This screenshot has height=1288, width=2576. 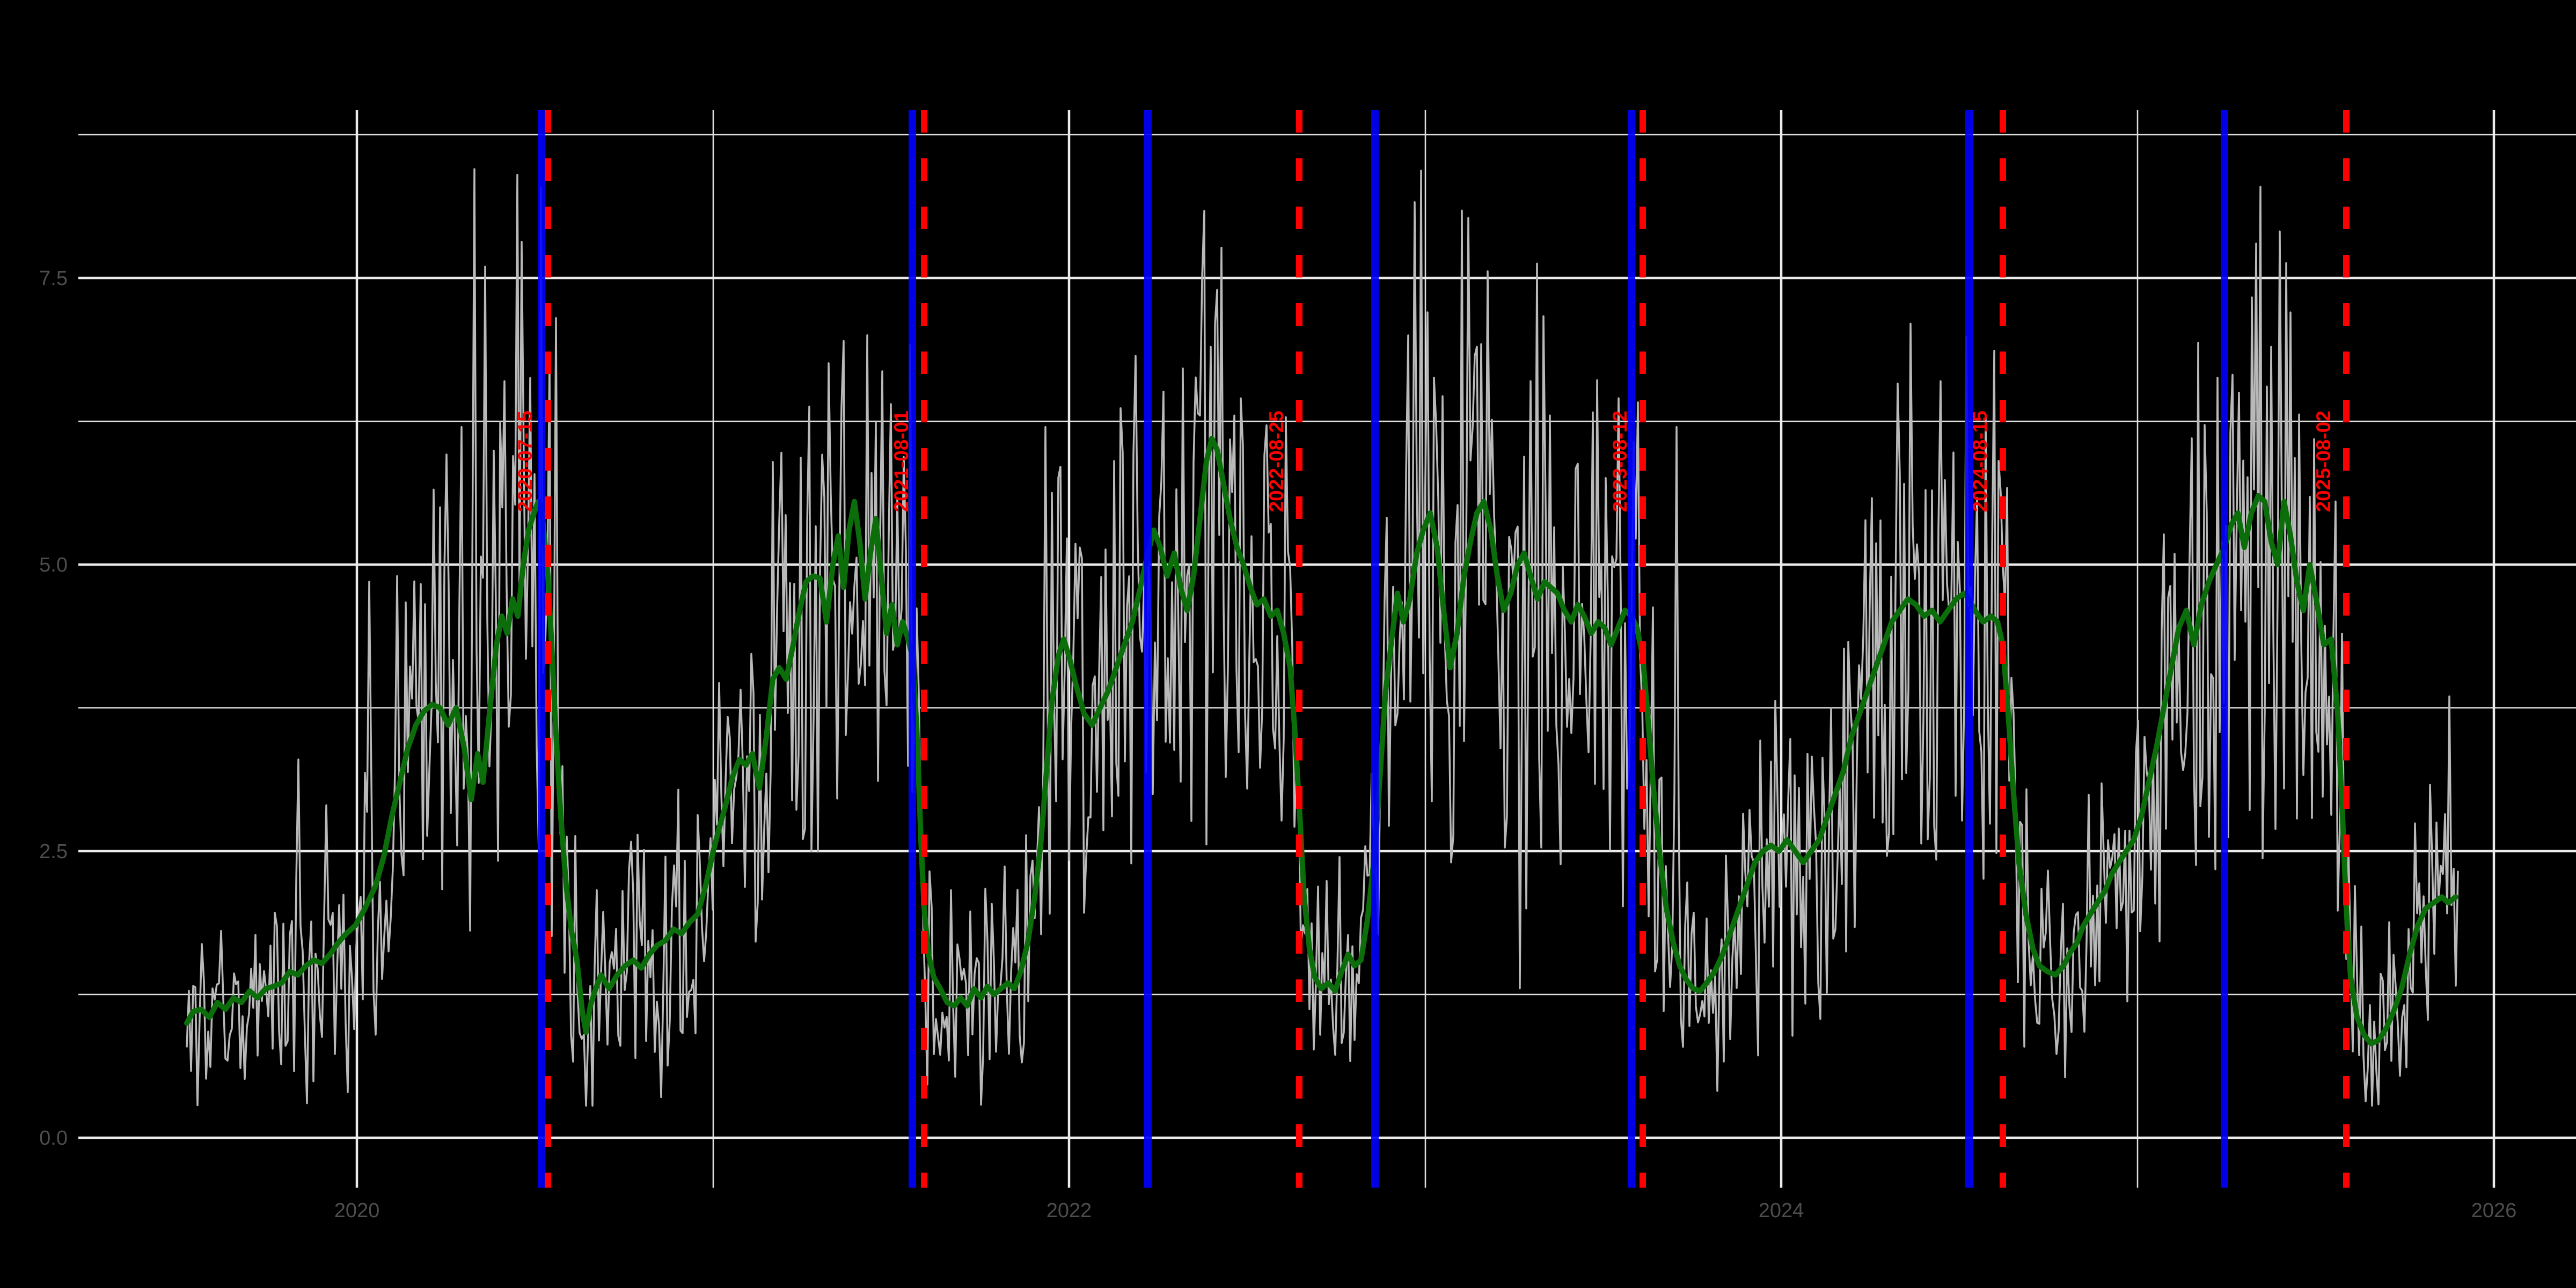 What do you see at coordinates (1425, 1210) in the screenshot?
I see `x-axis-labels: 2020 2022 2024 2026` at bounding box center [1425, 1210].